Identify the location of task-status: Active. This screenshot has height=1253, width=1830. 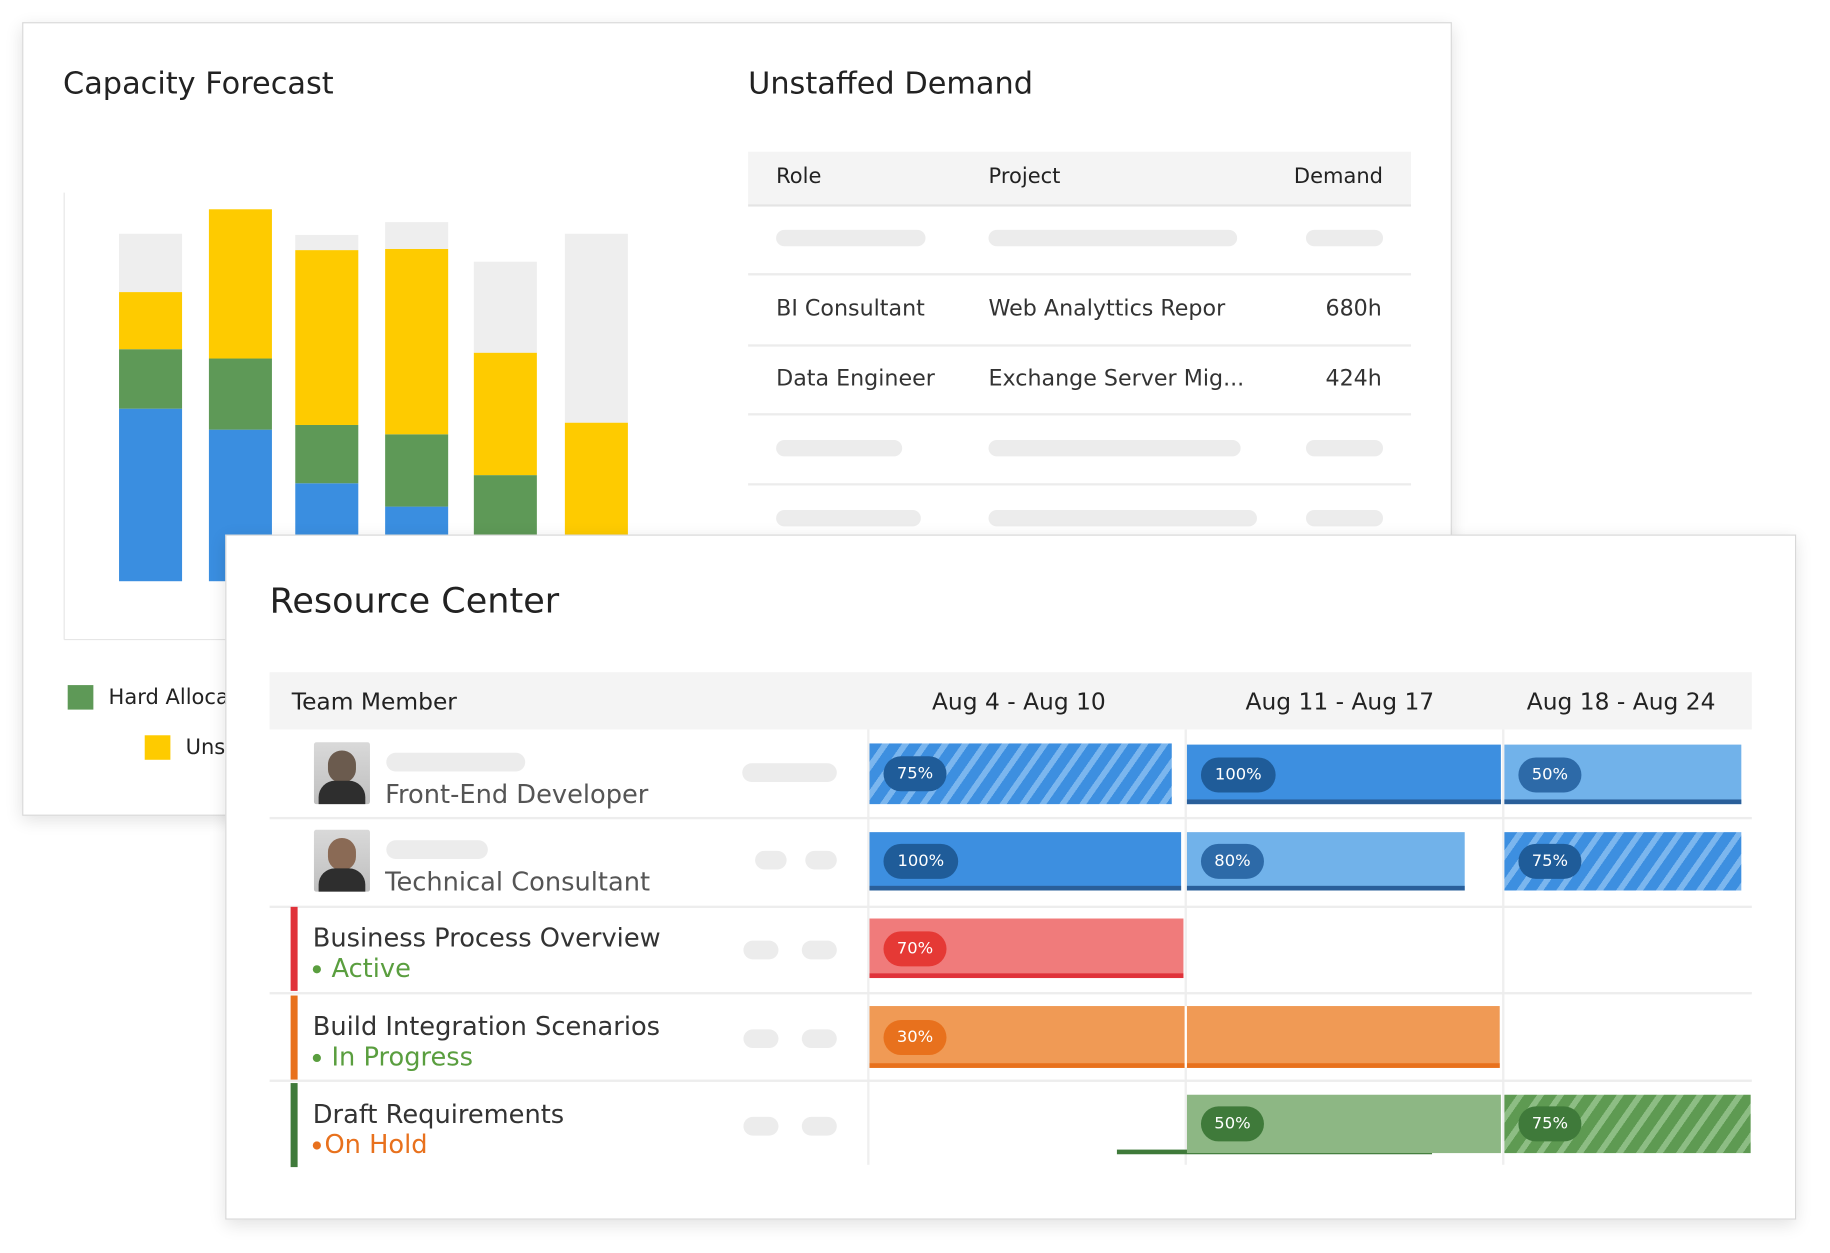
(371, 969).